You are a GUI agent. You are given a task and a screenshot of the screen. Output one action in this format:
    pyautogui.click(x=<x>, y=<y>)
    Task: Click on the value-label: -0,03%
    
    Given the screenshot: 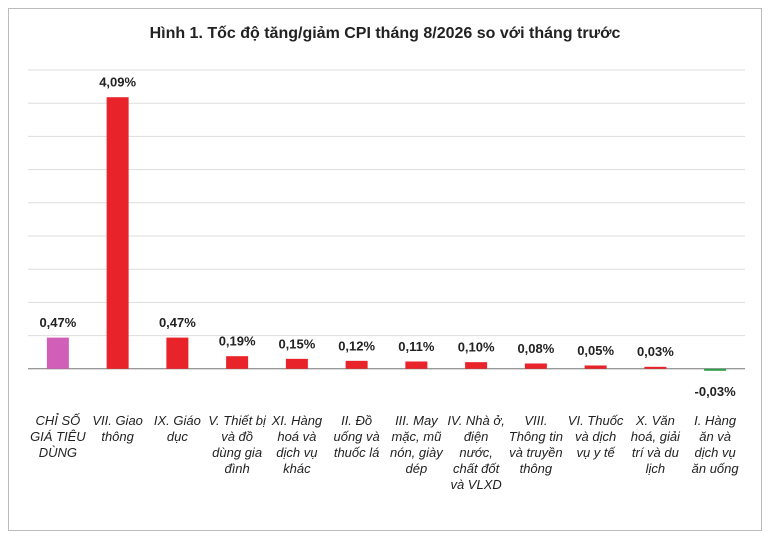 What is the action you would take?
    pyautogui.click(x=716, y=391)
    